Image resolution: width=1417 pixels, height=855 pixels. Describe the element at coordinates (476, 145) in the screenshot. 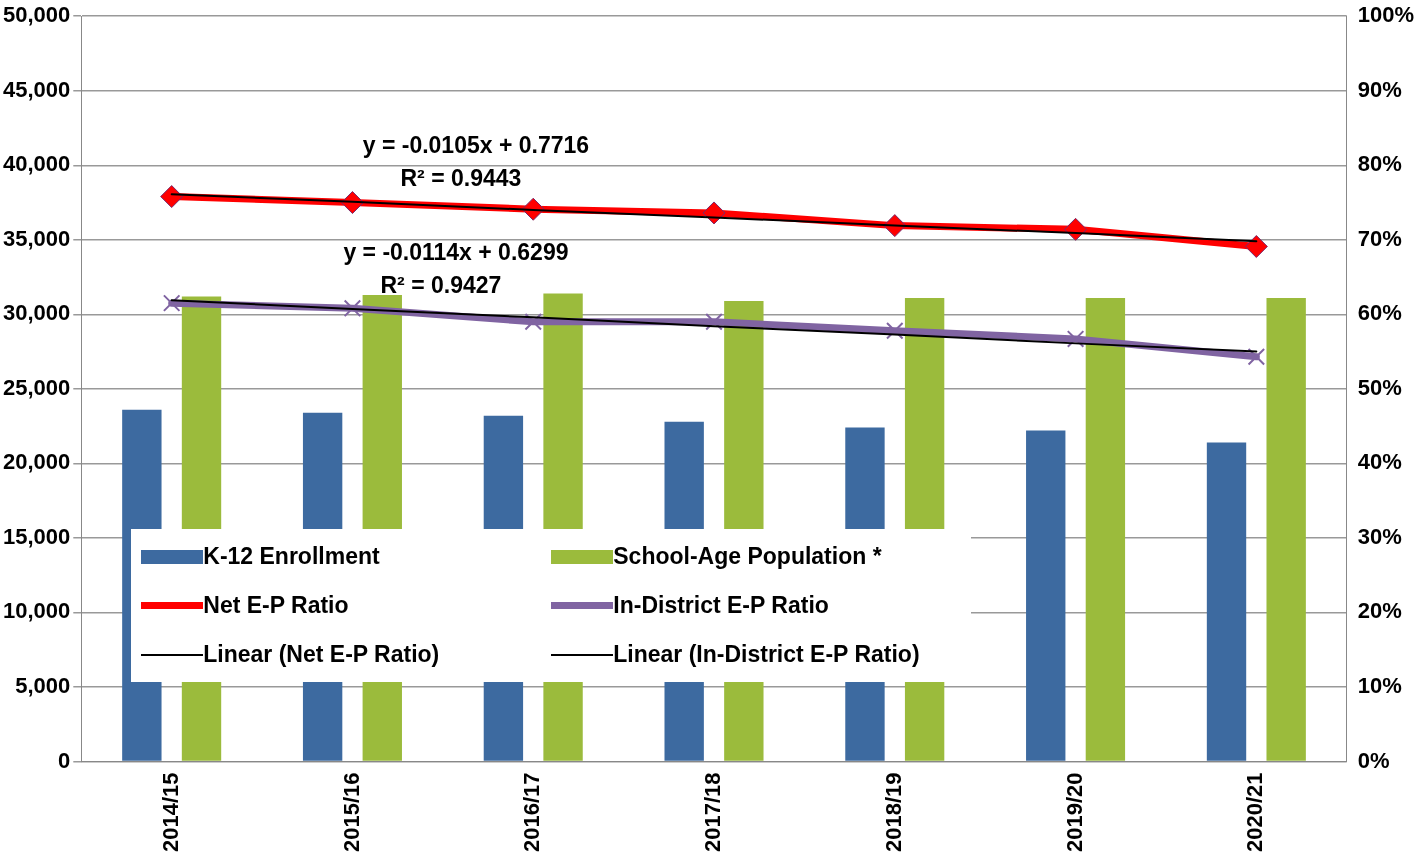

I see `annotation: y = -0.0105x + 0.7716` at that location.